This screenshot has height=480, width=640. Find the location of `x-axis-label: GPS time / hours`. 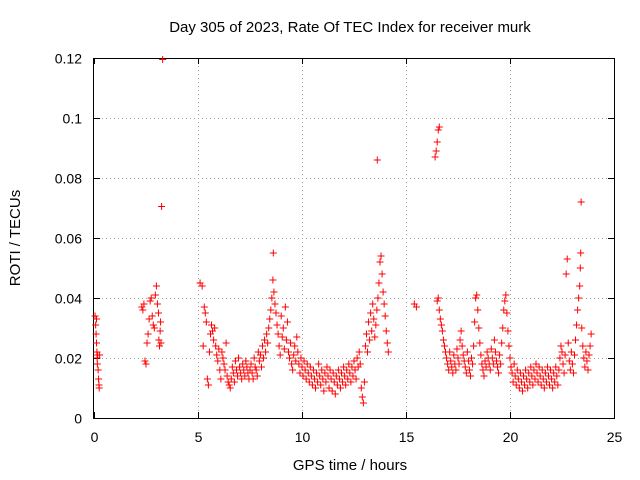

x-axis-label: GPS time / hours is located at coordinates (350, 465).